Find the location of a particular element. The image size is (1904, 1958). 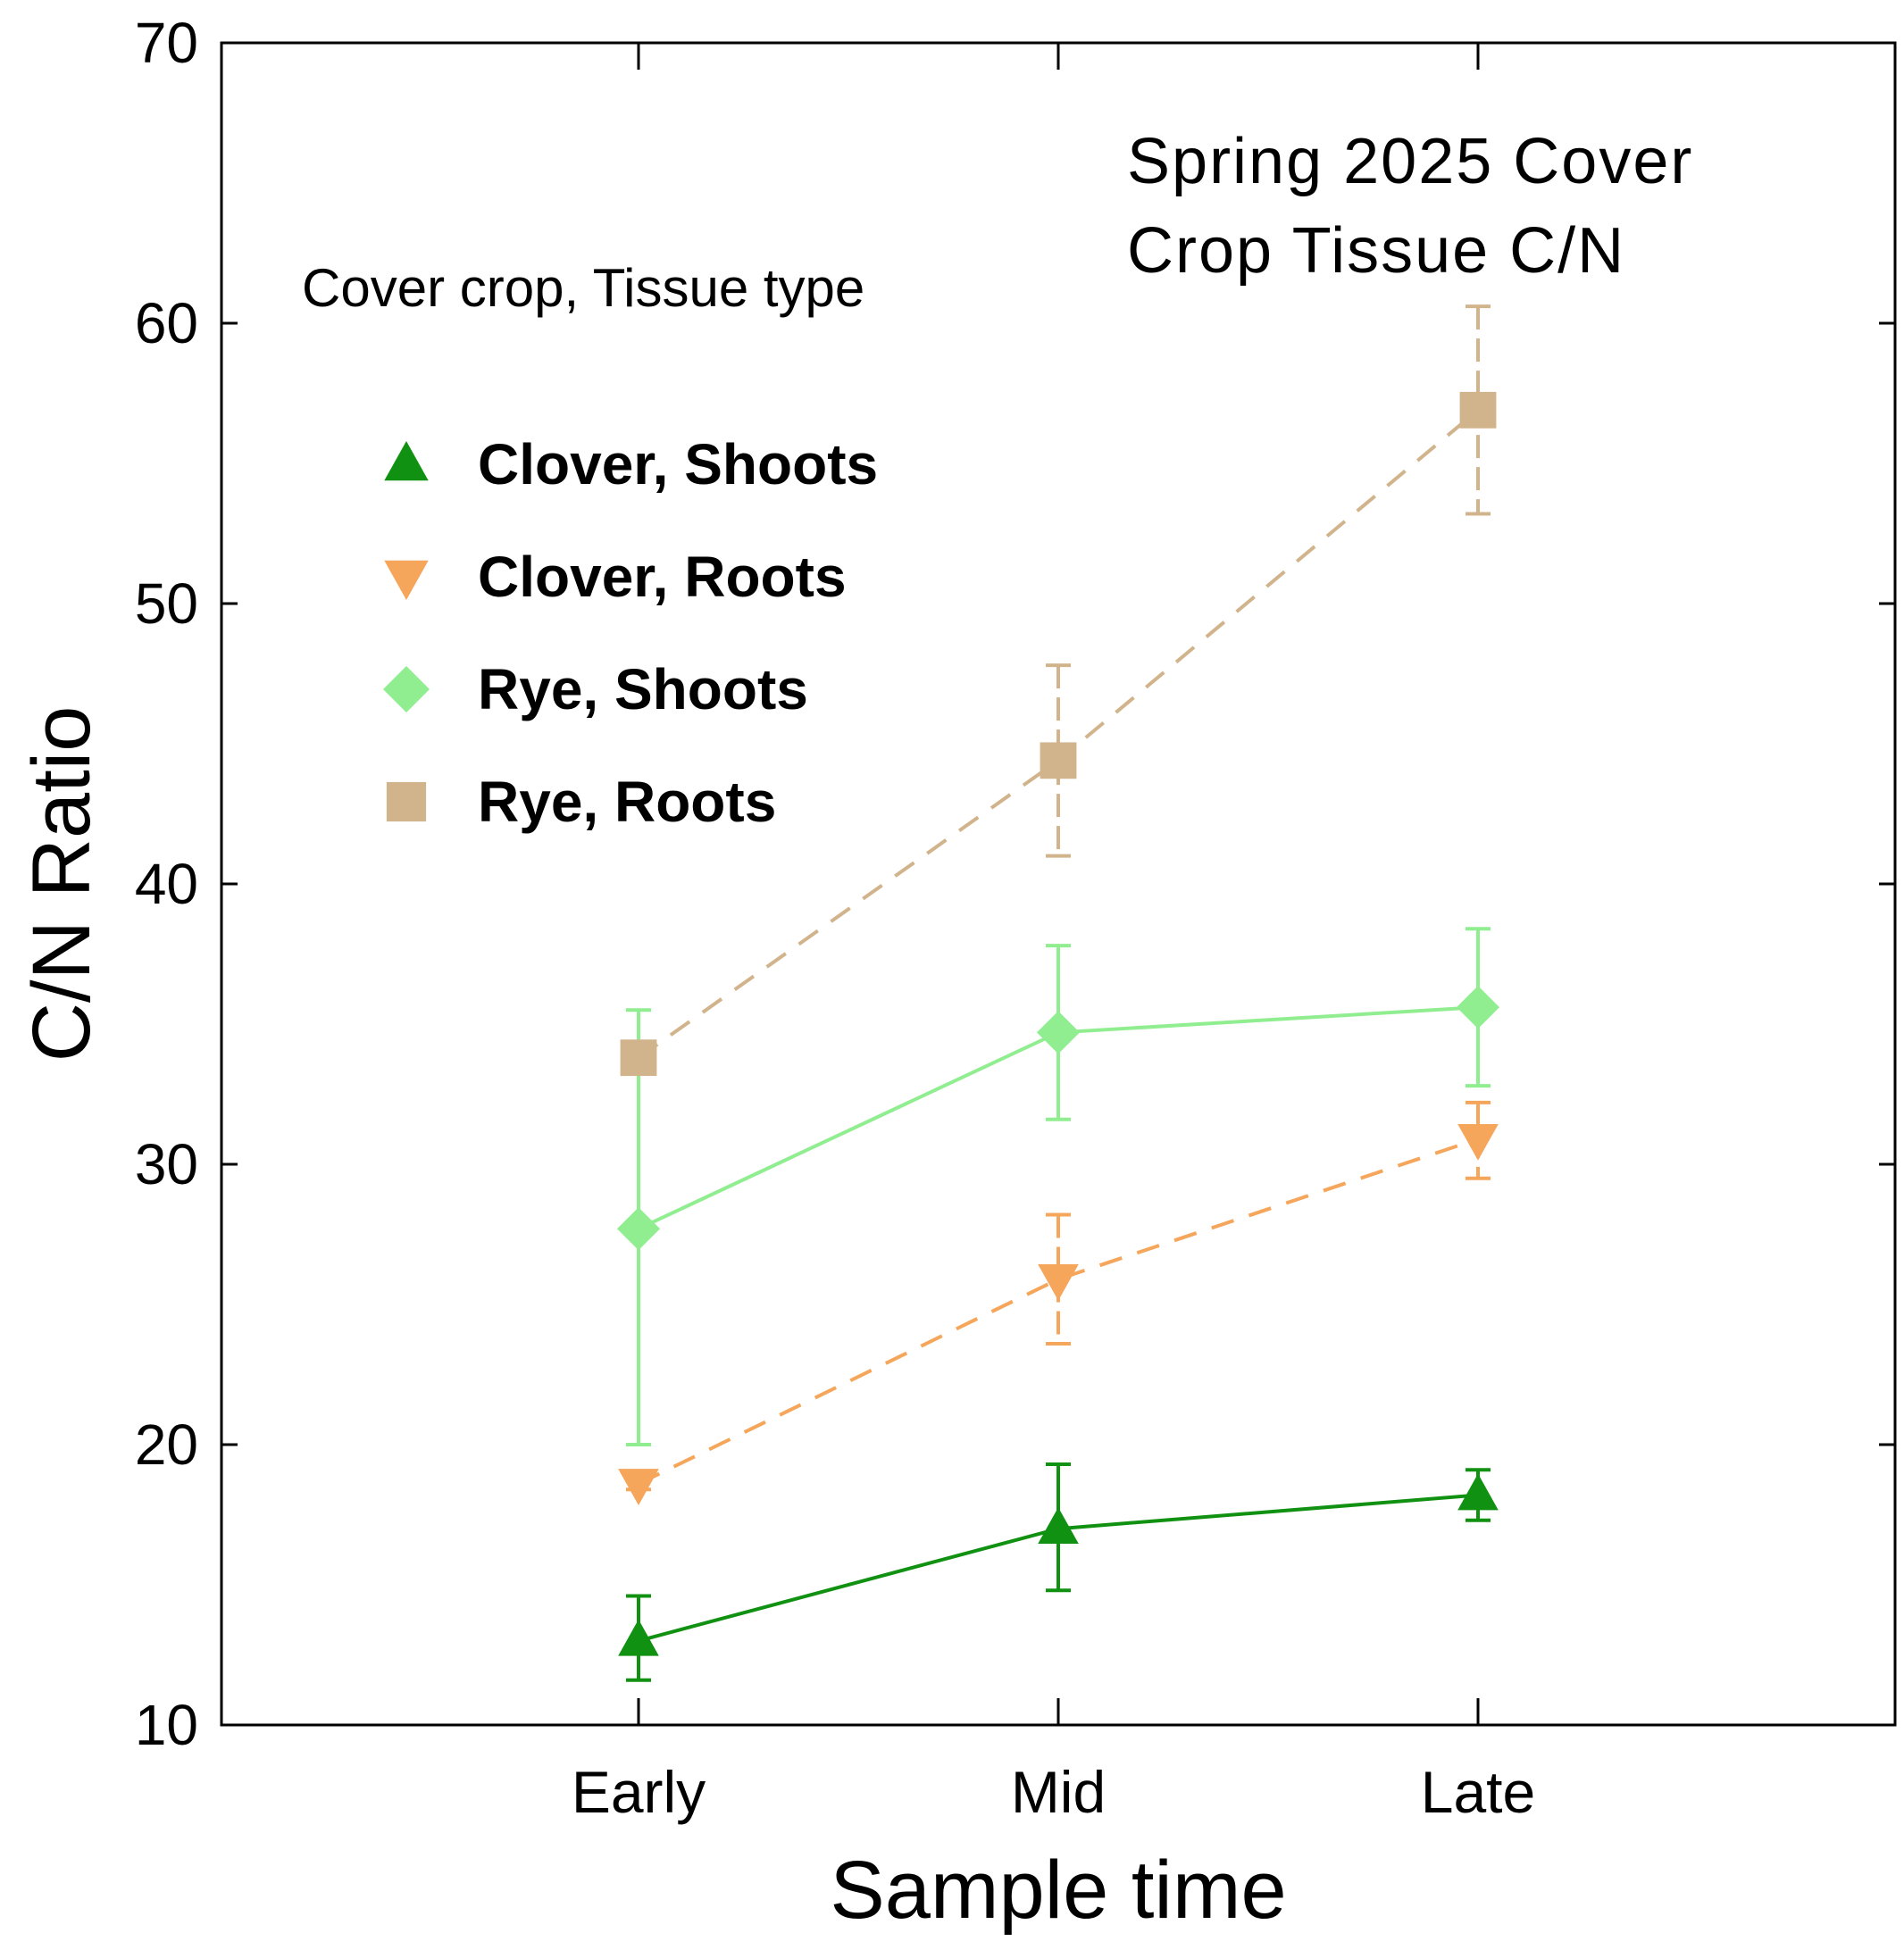

legend-item-rye-roots: Rye, Roots is located at coordinates (581, 802).